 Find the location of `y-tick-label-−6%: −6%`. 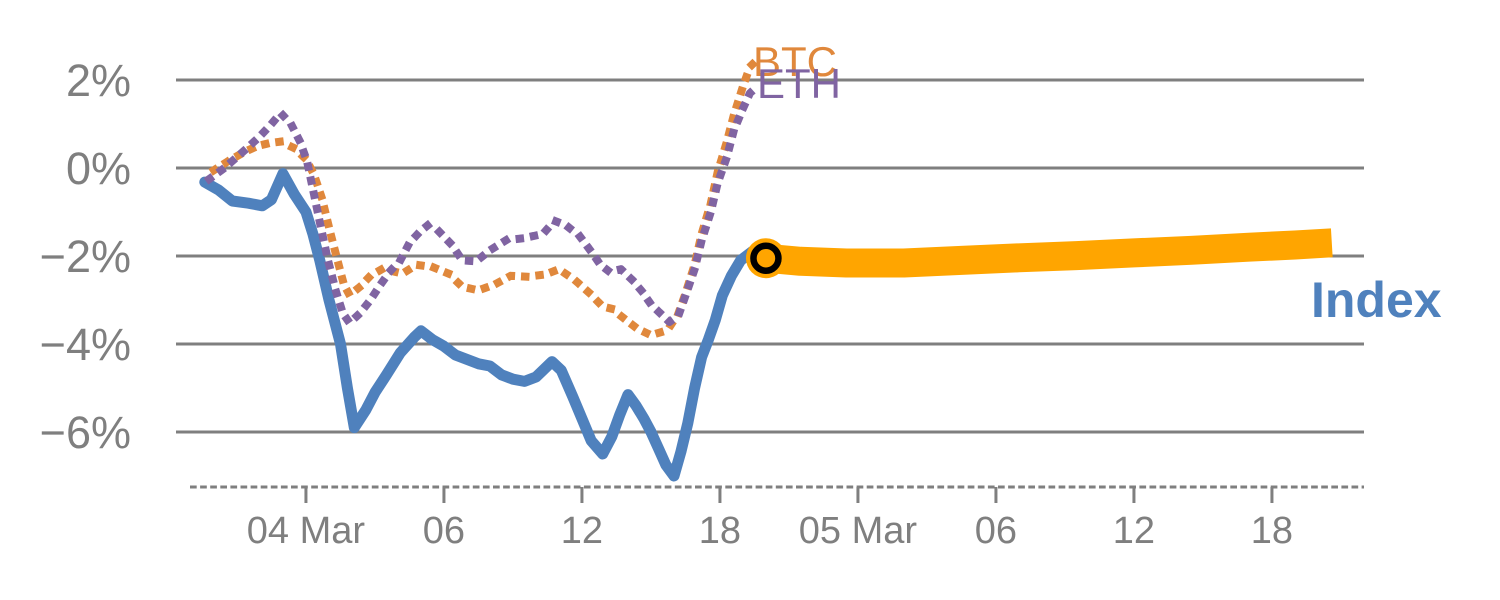

y-tick-label-−6%: −6% is located at coordinates (85, 432).